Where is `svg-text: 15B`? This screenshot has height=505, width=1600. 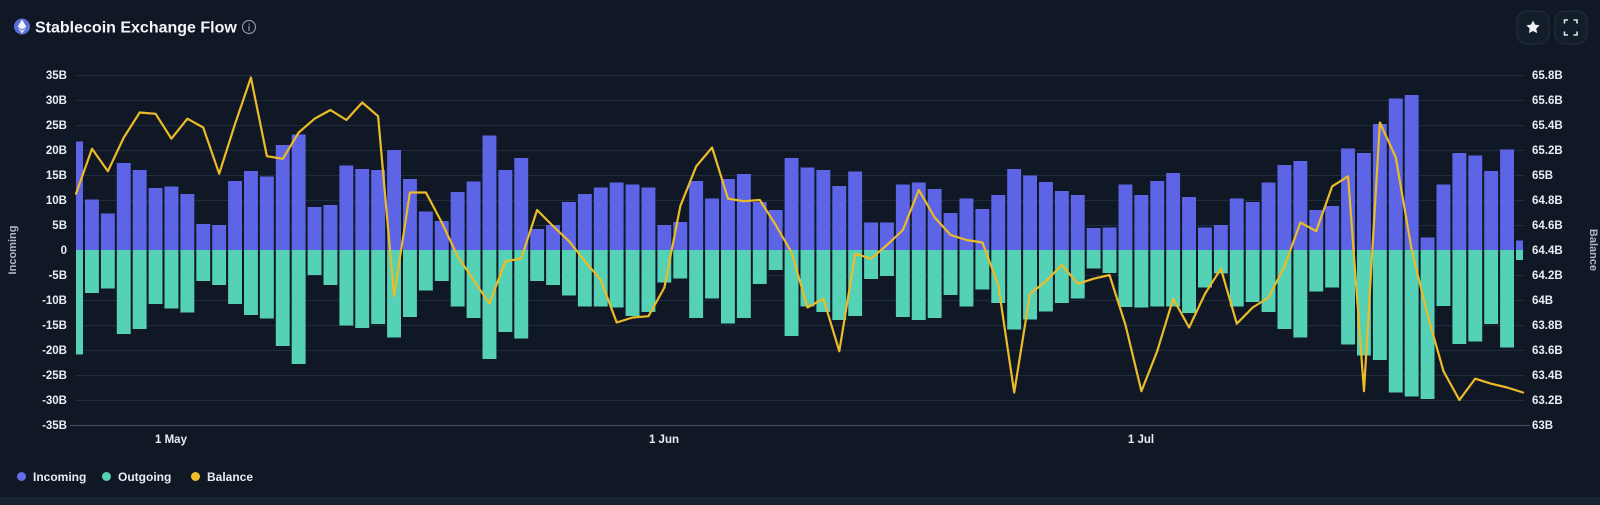 svg-text: 15B is located at coordinates (56, 176).